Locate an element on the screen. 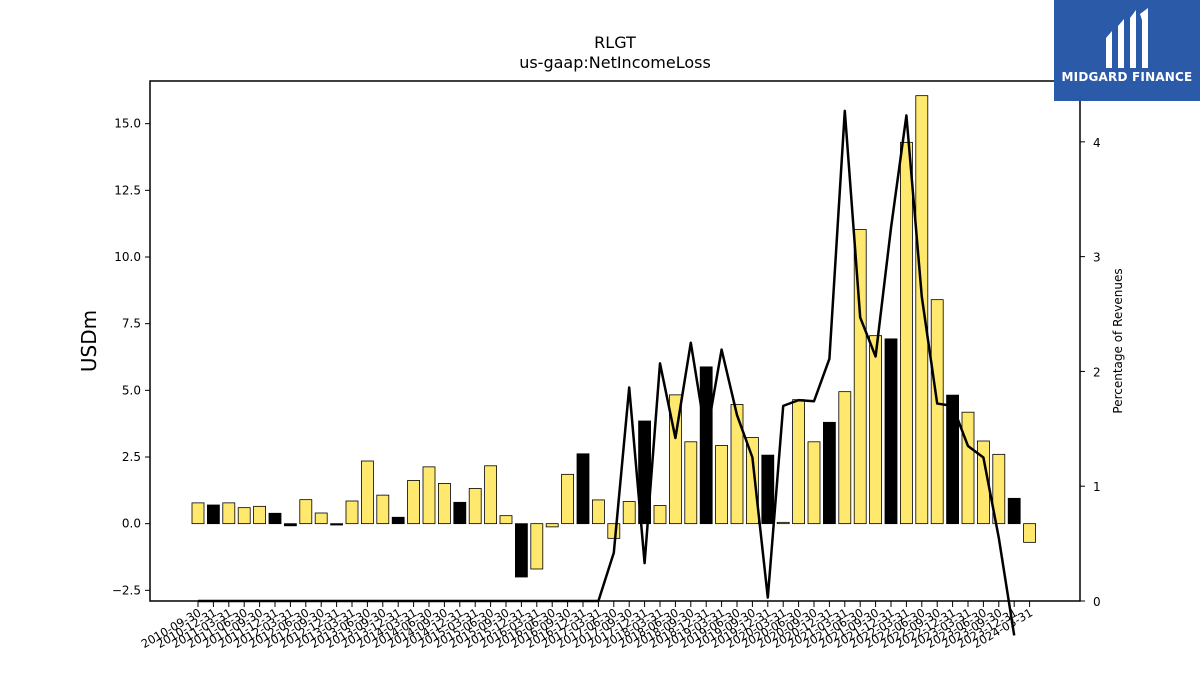 The height and width of the screenshot is (675, 1200). y-axis-label-right: Percentage of Revenues is located at coordinates (1118, 340).